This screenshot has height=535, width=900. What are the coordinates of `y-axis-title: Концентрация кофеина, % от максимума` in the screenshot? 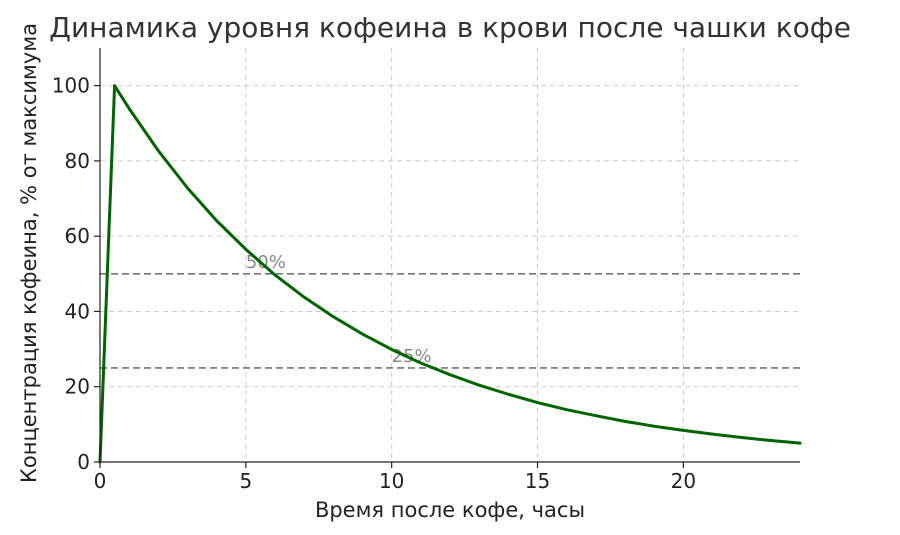 It's located at (29, 253).